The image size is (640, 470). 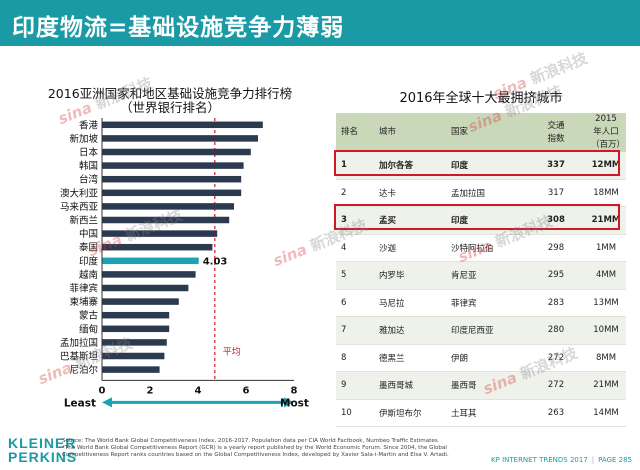 What do you see at coordinates (79, 357) in the screenshot?
I see `category-label: 巴基斯坦` at bounding box center [79, 357].